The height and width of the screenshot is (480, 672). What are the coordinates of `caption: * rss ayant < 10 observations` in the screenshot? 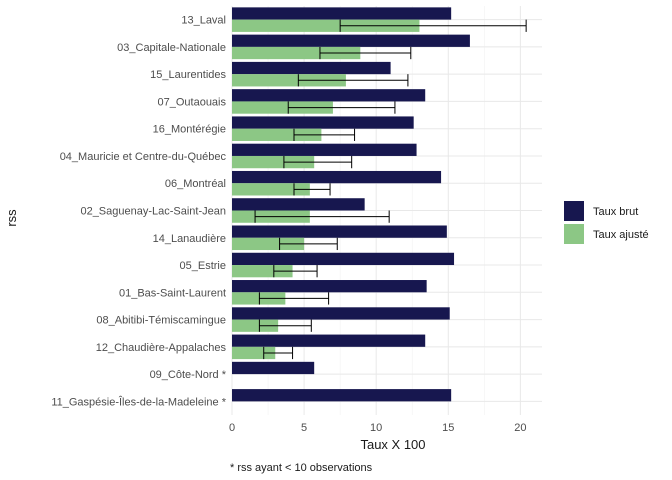 It's located at (301, 468).